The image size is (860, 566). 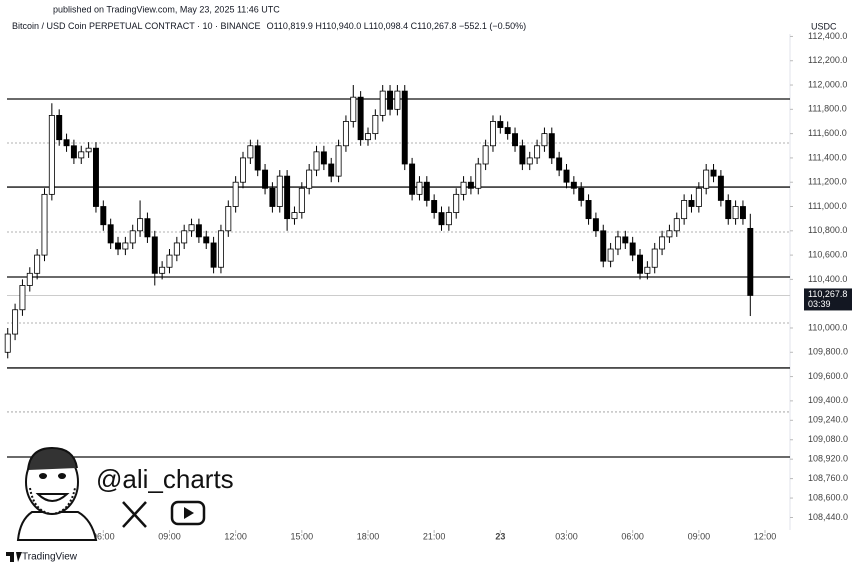 What do you see at coordinates (52, 458) in the screenshot?
I see `avatar-hair` at bounding box center [52, 458].